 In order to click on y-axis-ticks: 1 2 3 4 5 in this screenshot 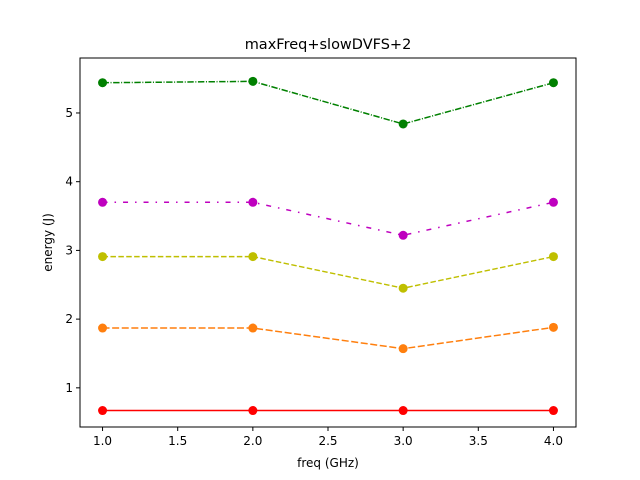, I will do `click(72, 250)`.